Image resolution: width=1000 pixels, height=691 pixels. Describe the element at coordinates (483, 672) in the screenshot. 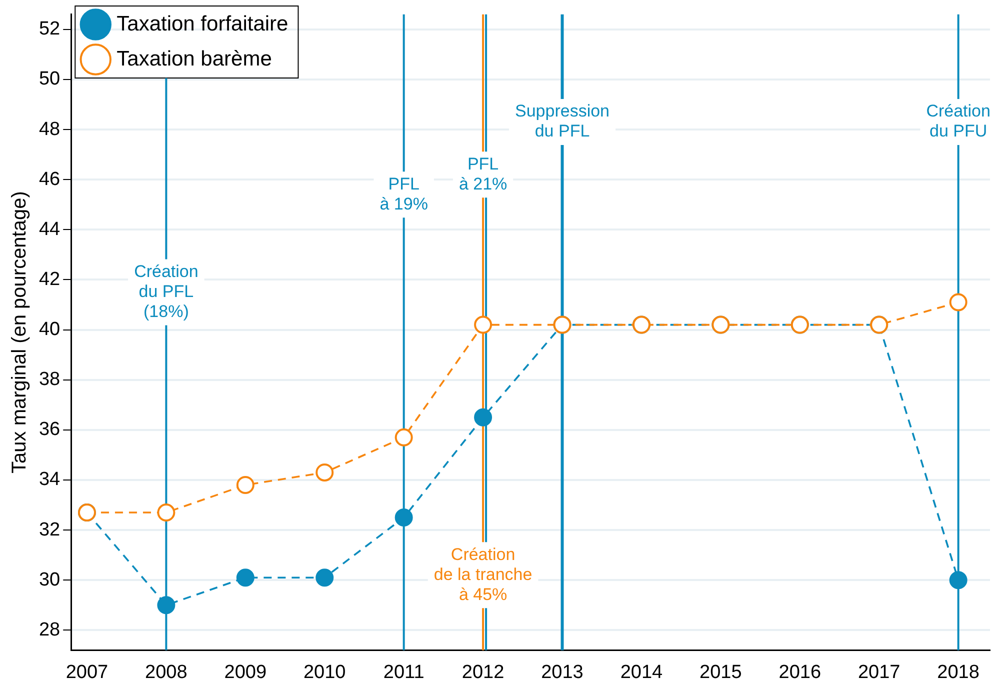

I see `x-tick-label: 2012` at that location.